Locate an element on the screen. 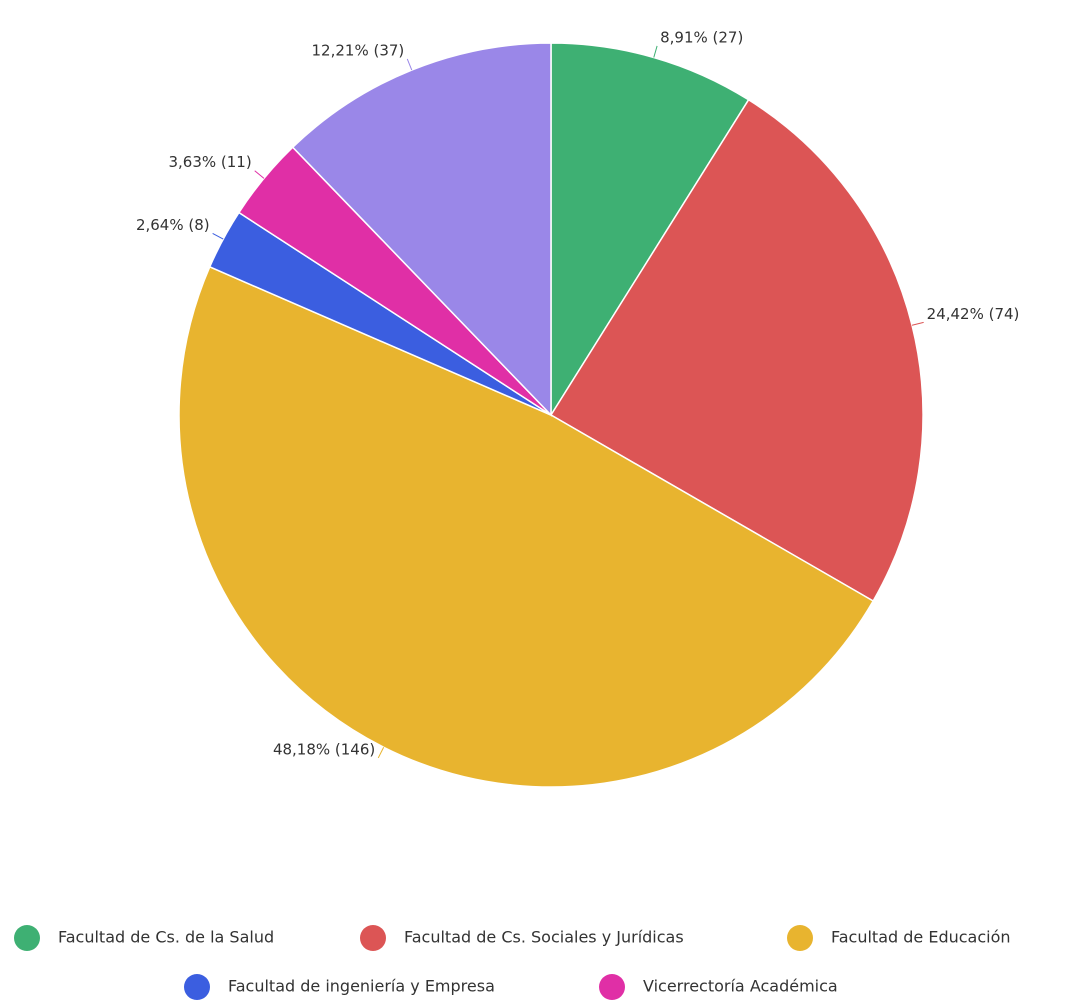  legend-label: Facultad de Cs. Sociales y Jurídicas is located at coordinates (544, 937).